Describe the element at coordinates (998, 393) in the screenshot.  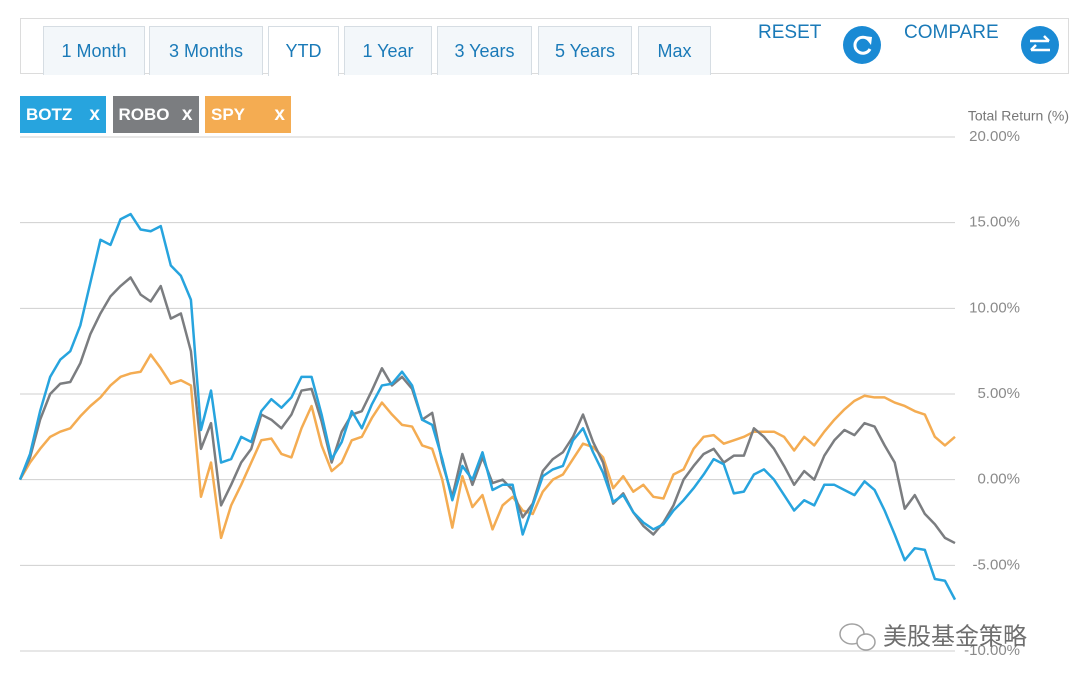
I see `y-tick-label: 5.00%` at that location.